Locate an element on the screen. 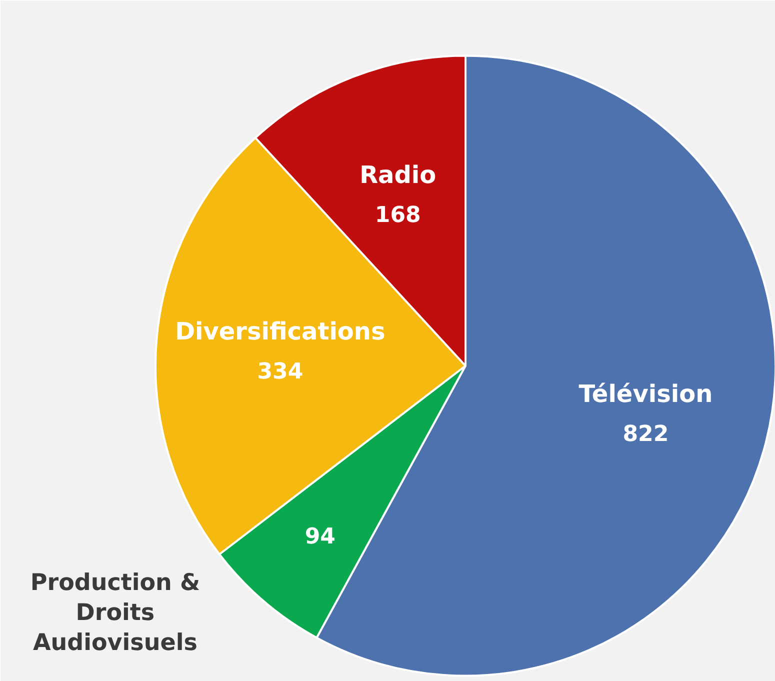 The width and height of the screenshot is (775, 681). slice-label: Diversifications is located at coordinates (280, 332).